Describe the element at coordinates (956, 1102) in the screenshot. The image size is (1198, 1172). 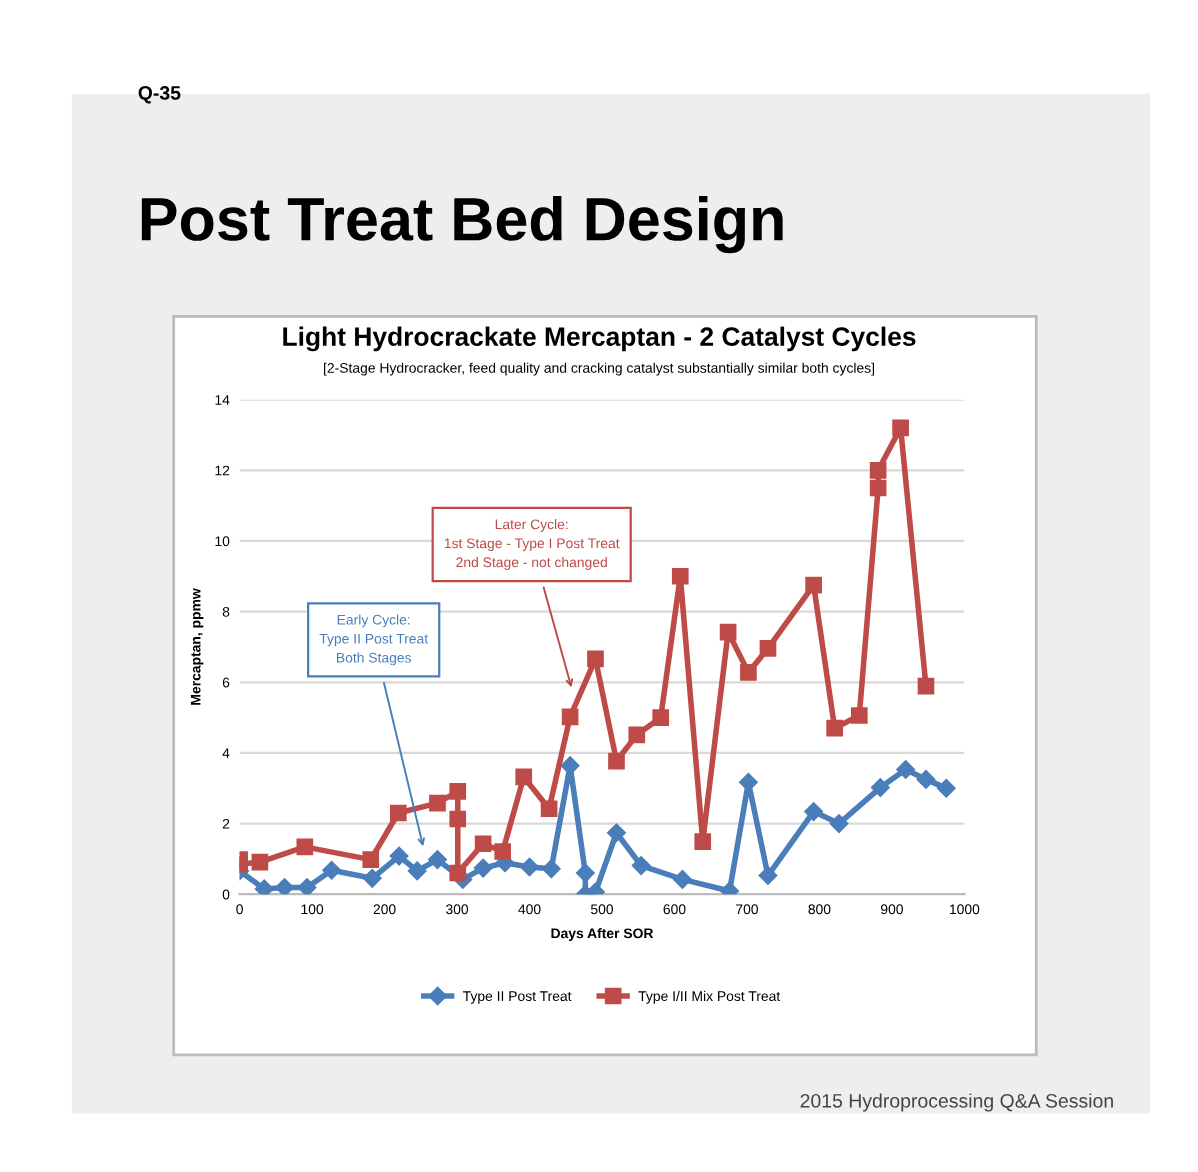
I see `text: 2015 Hydroprocessing Q&A Session` at that location.